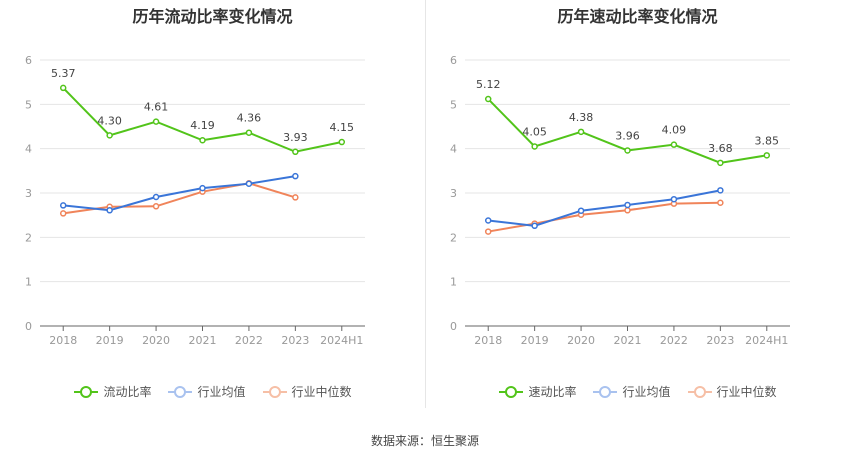  I want to click on legend-label: 速动比率, so click(552, 392).